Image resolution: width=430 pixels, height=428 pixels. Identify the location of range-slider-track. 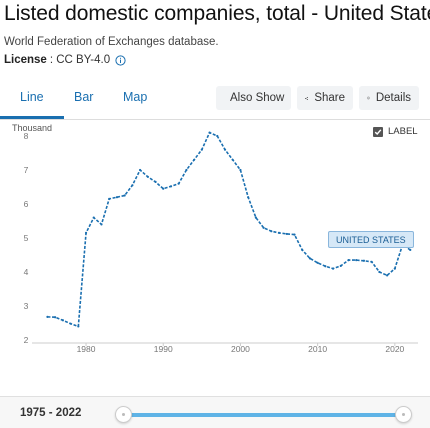
(264, 415).